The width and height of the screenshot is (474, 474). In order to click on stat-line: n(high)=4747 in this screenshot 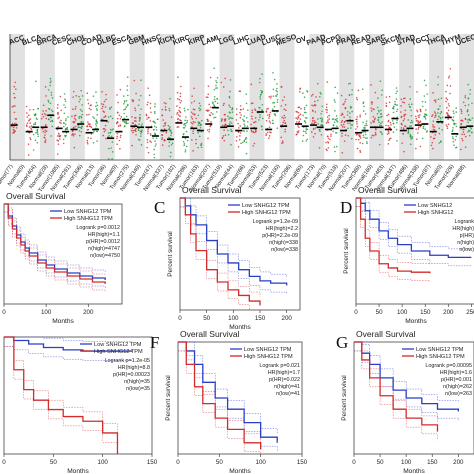, I will do `click(104, 249)`.